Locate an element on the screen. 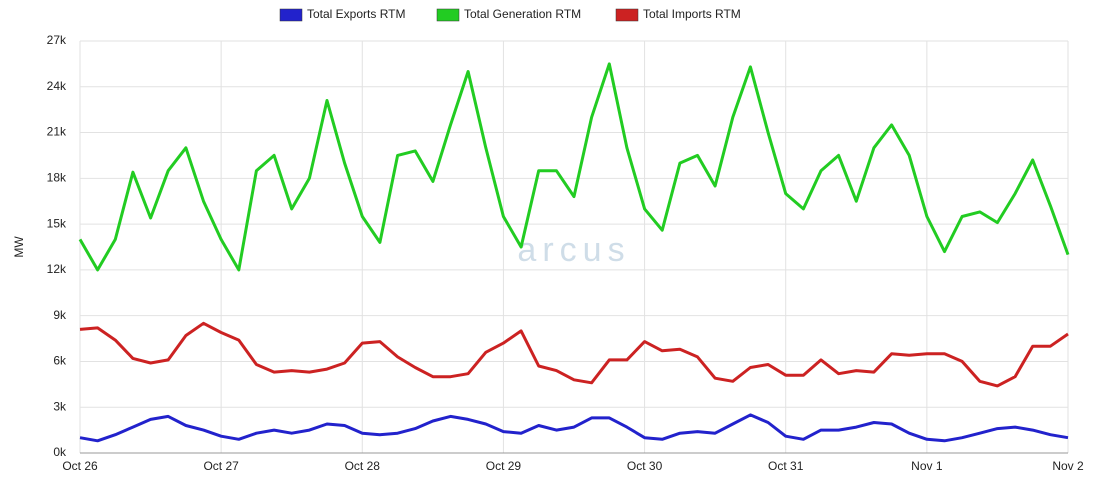  y-tick-label: 24k is located at coordinates (57, 86).